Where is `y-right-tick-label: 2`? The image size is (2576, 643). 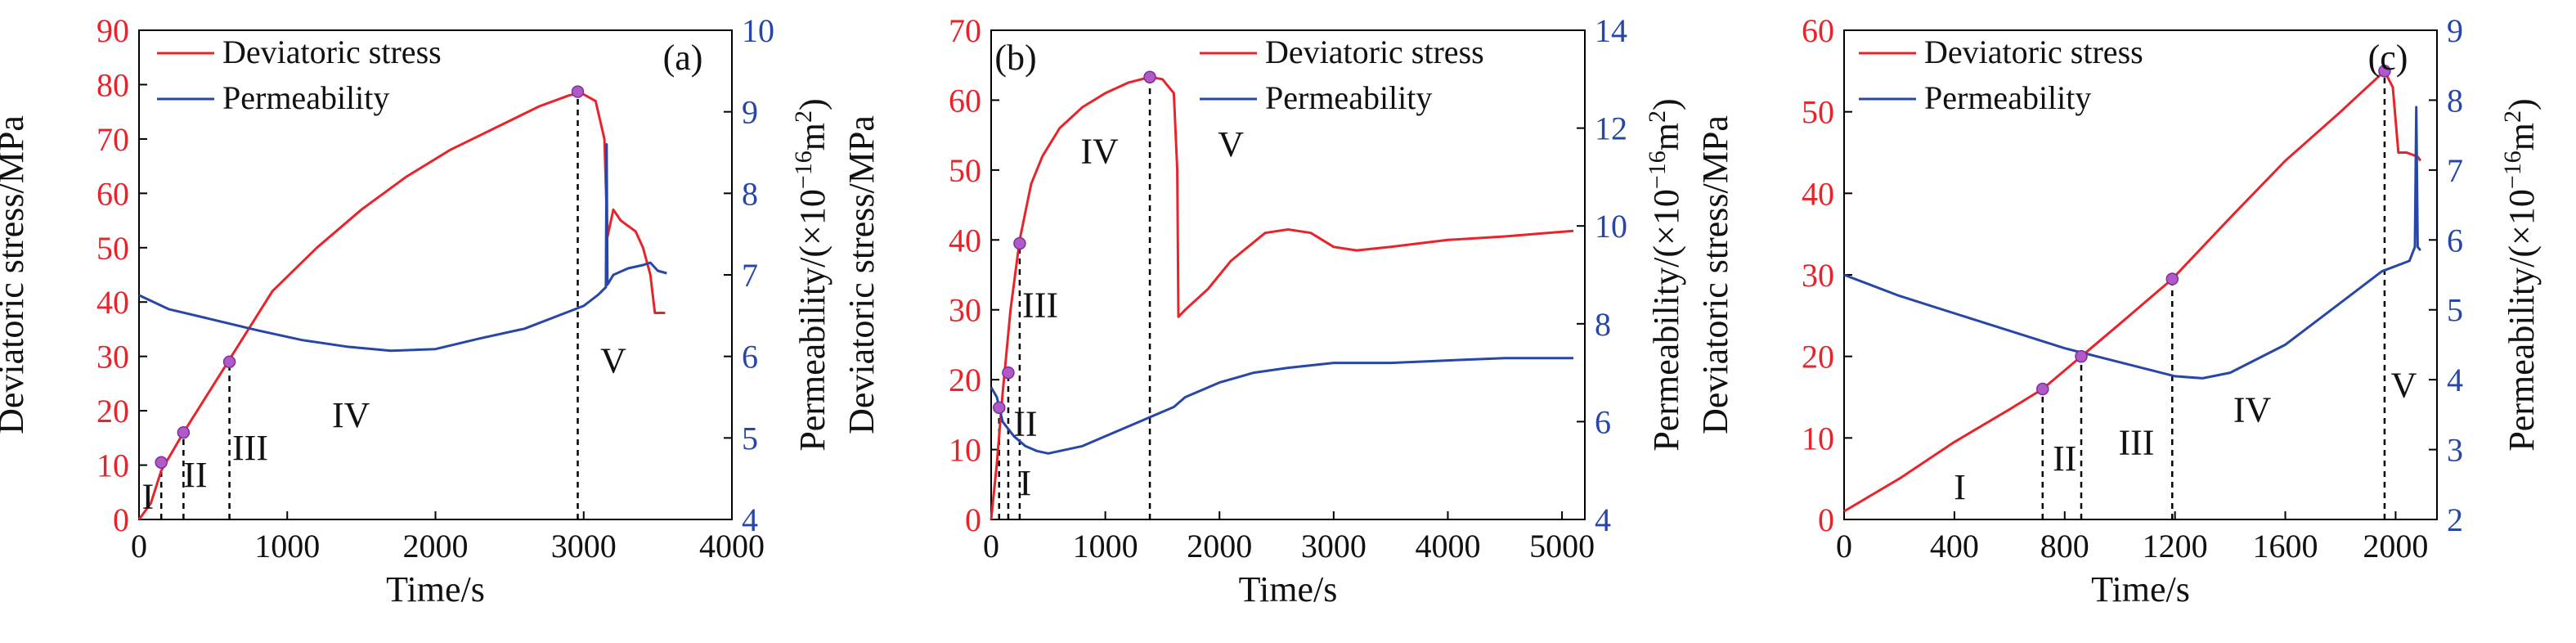
y-right-tick-label: 2 is located at coordinates (2455, 519).